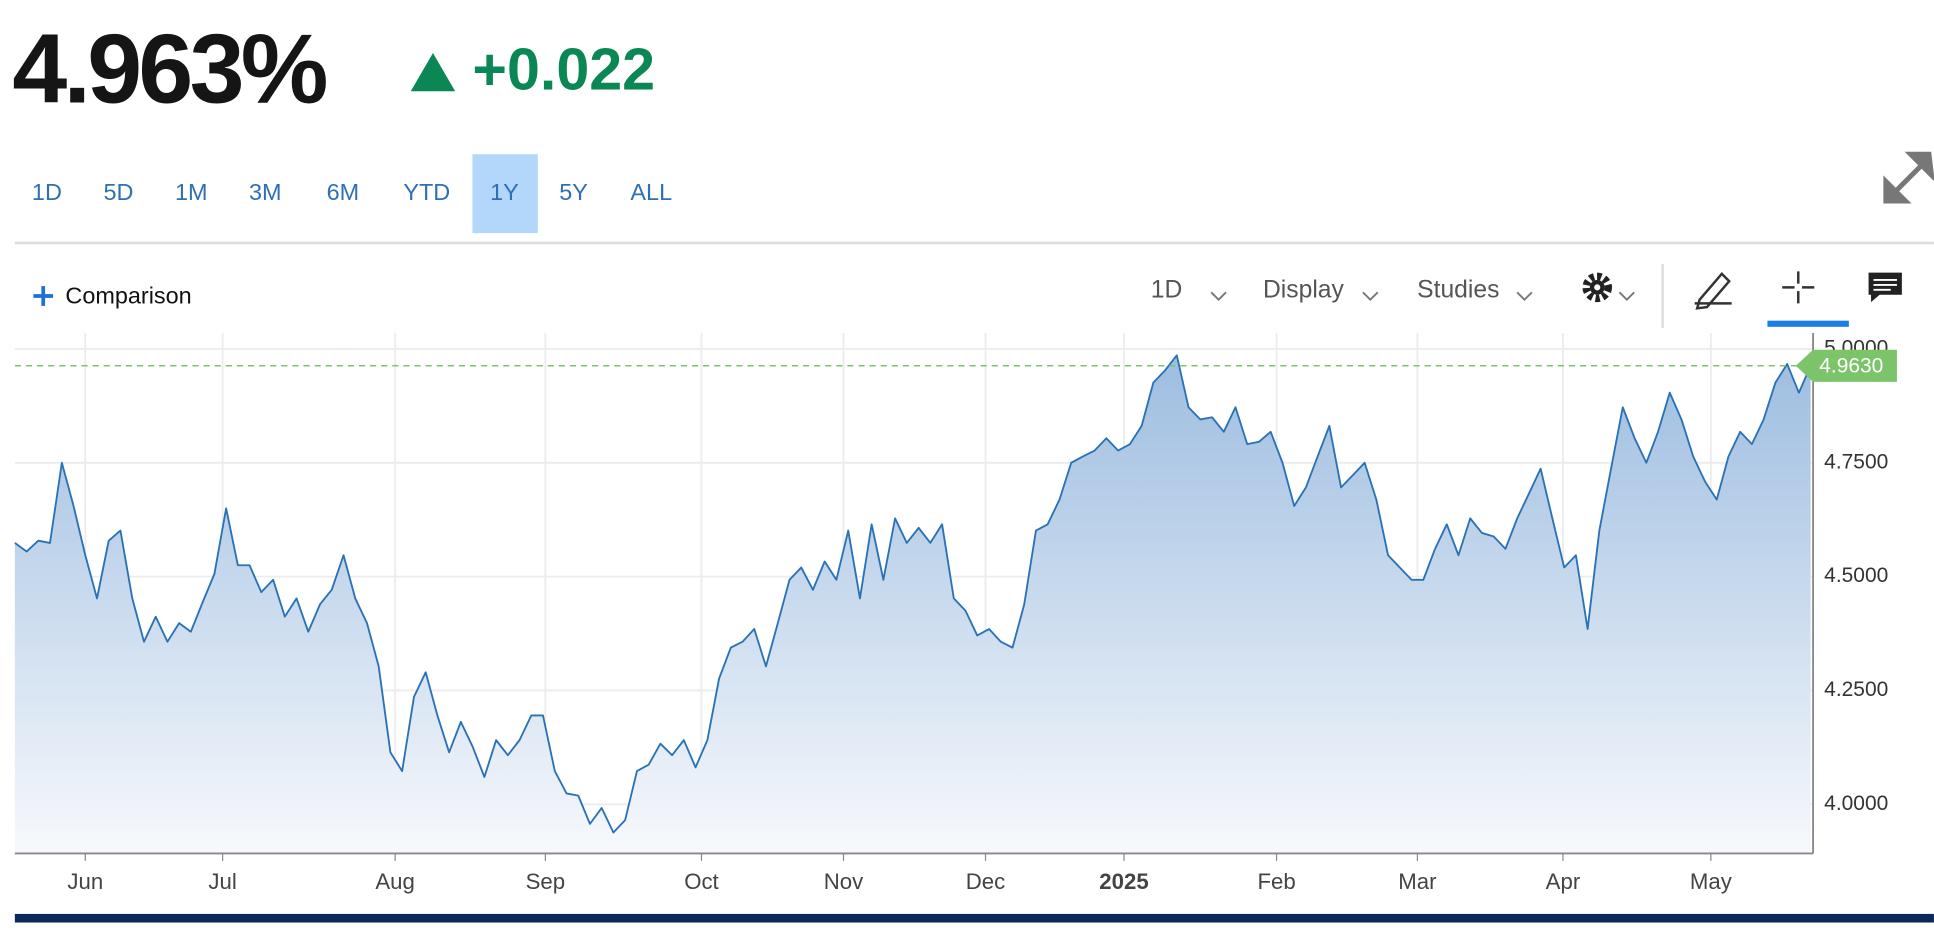 This screenshot has width=1934, height=944. I want to click on y-tick-label: 4.7500, so click(1856, 461).